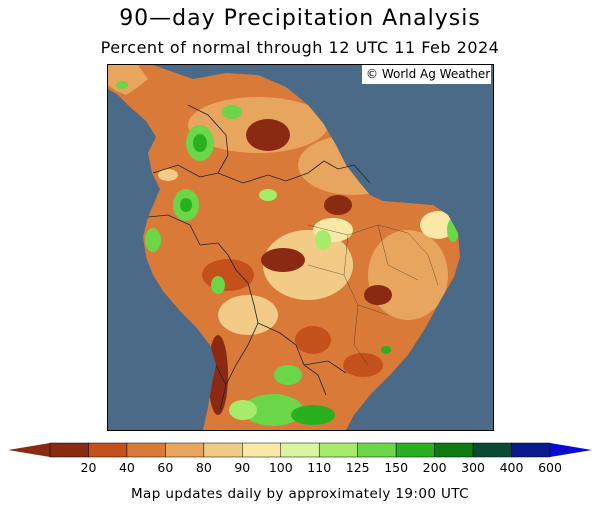 This screenshot has height=523, width=600. I want to click on legend-arrow-high, so click(571, 450).